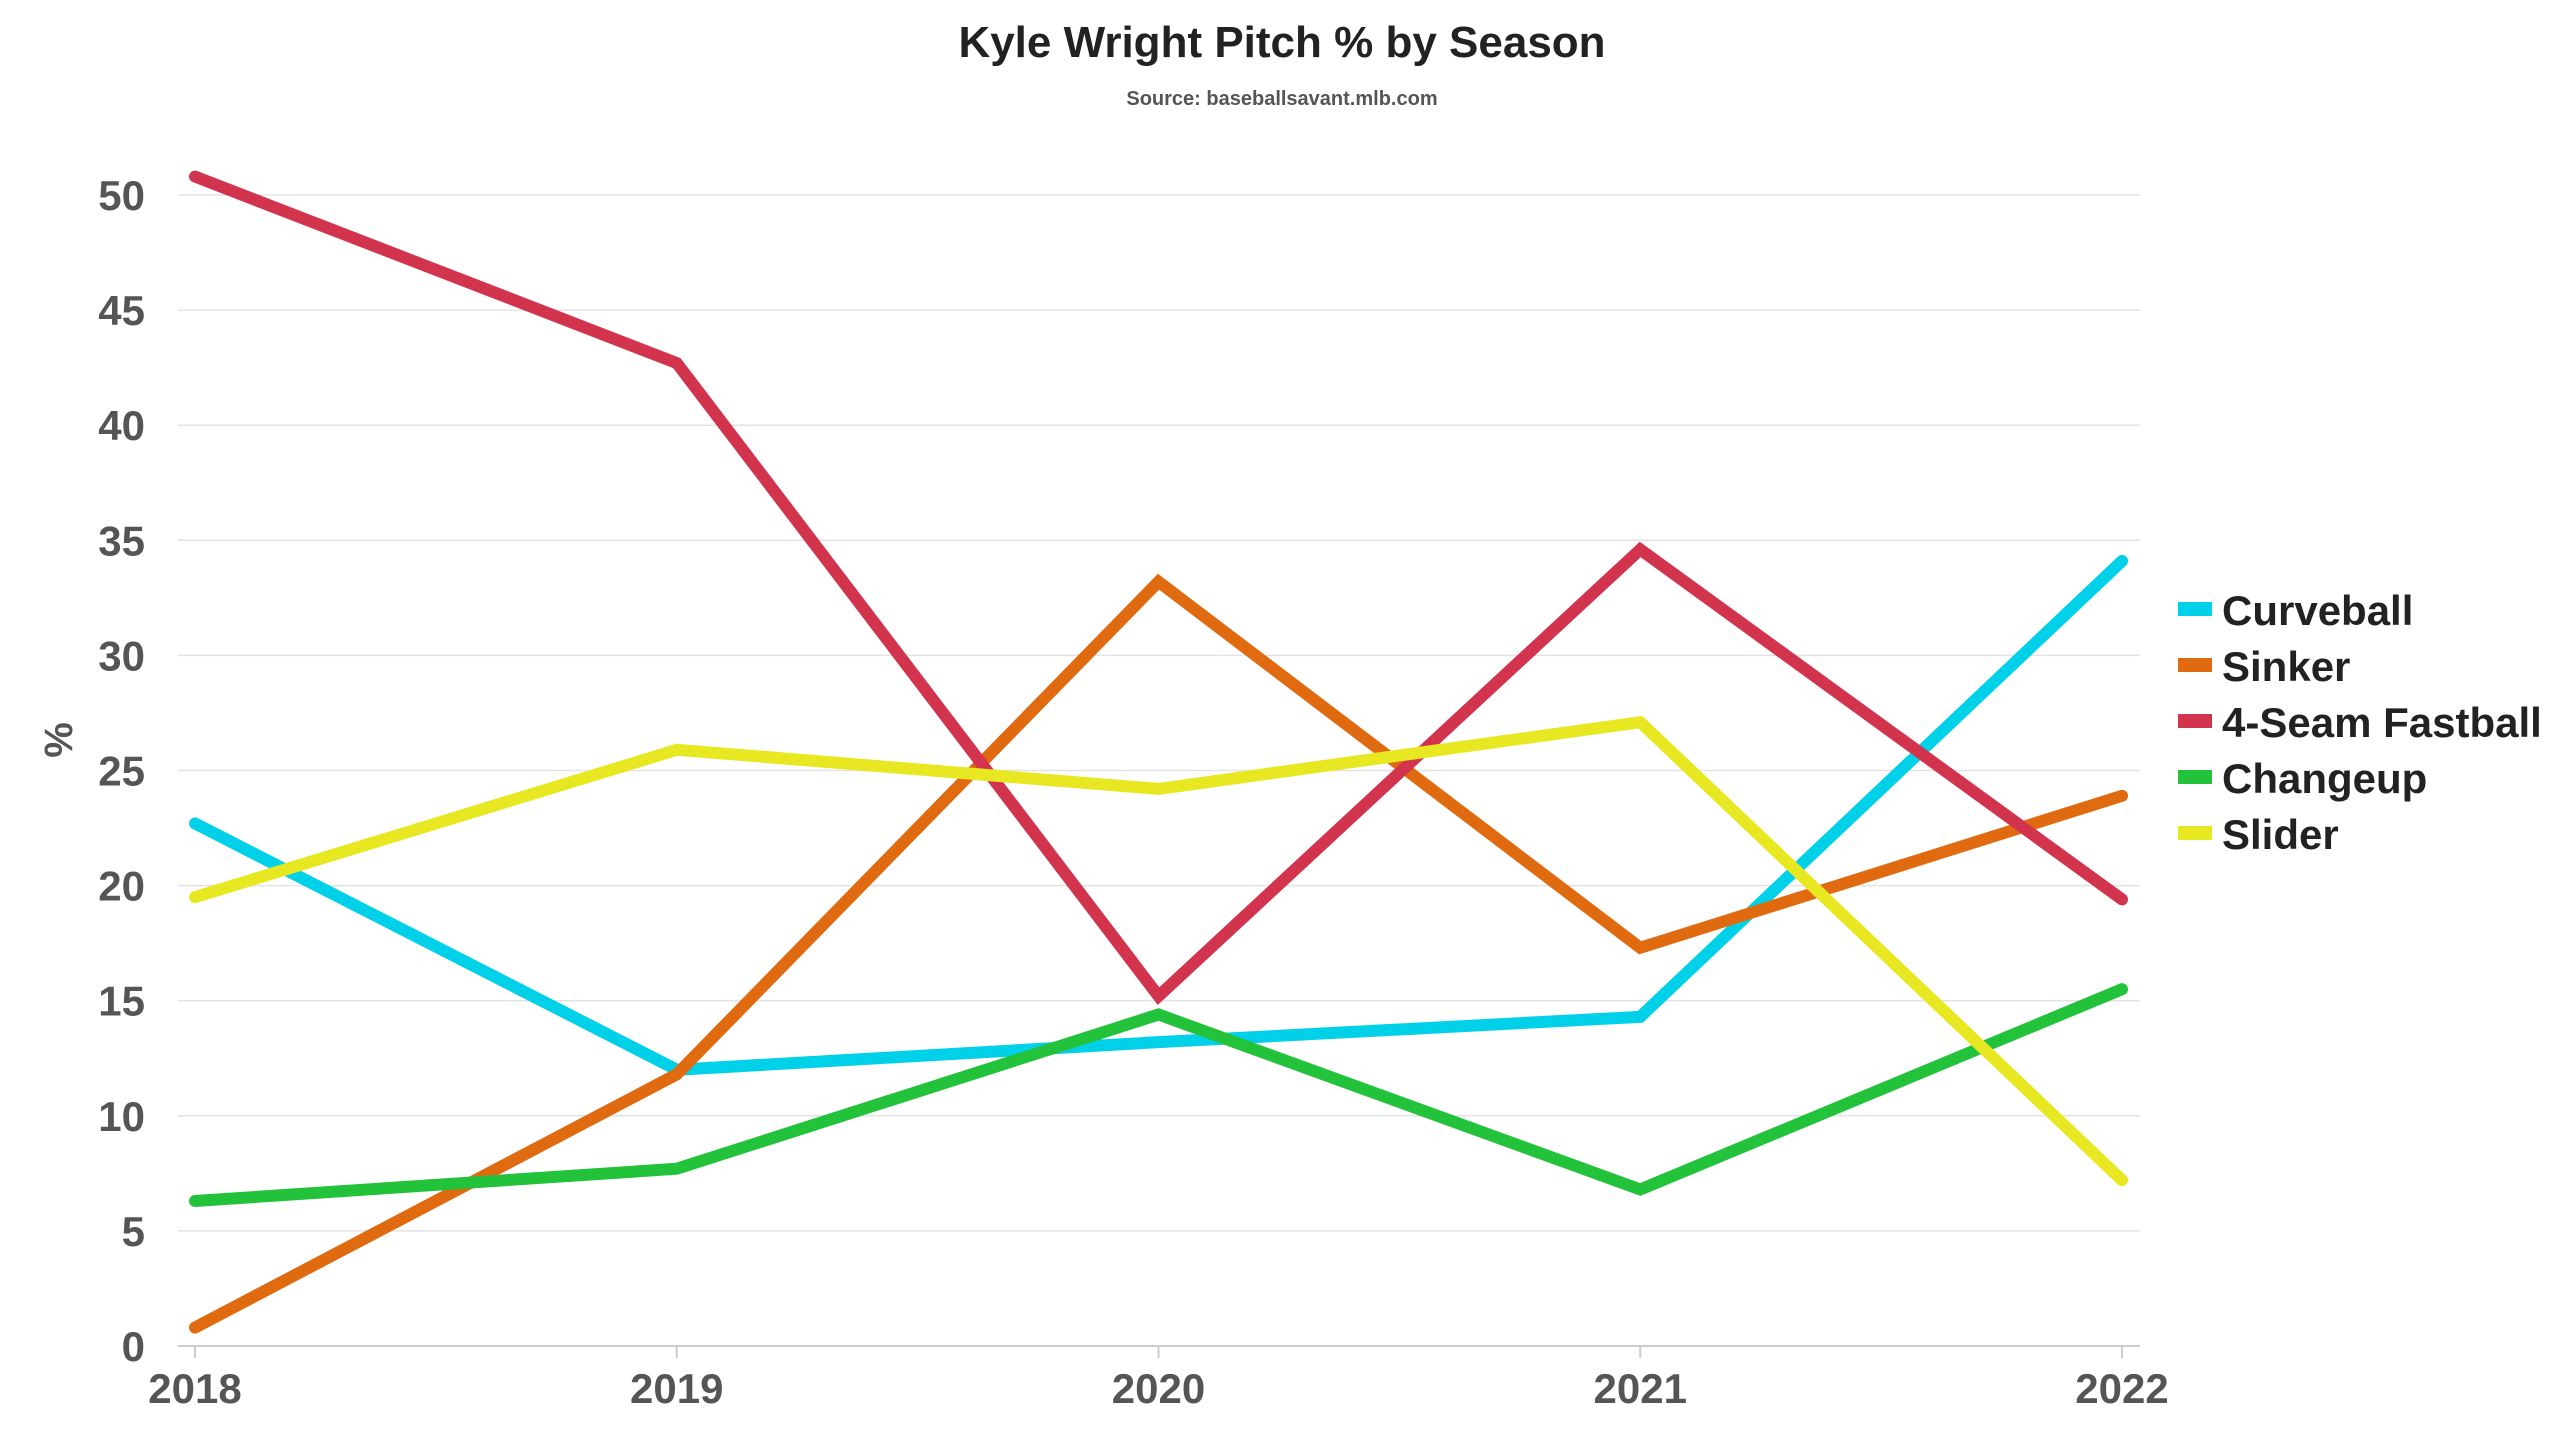 The width and height of the screenshot is (2560, 1440). What do you see at coordinates (121, 540) in the screenshot?
I see `y-tick-label: 35` at bounding box center [121, 540].